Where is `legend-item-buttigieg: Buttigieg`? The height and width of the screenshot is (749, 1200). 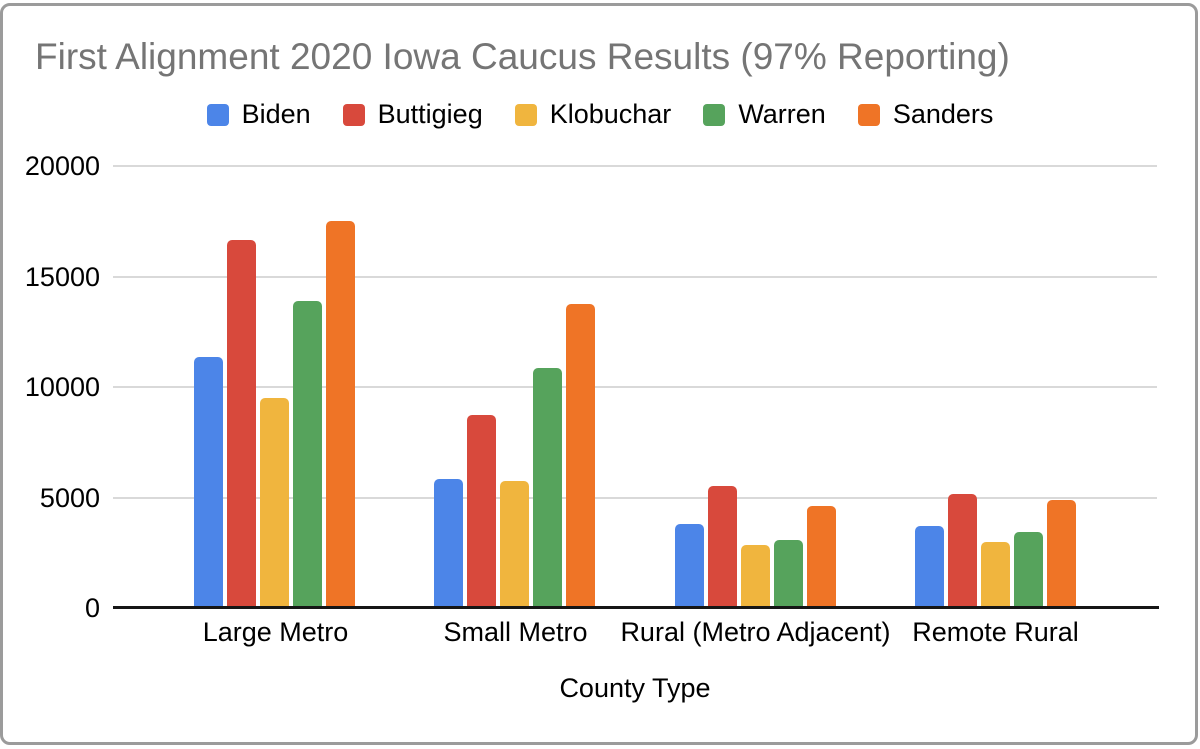
legend-item-buttigieg: Buttigieg is located at coordinates (412, 114).